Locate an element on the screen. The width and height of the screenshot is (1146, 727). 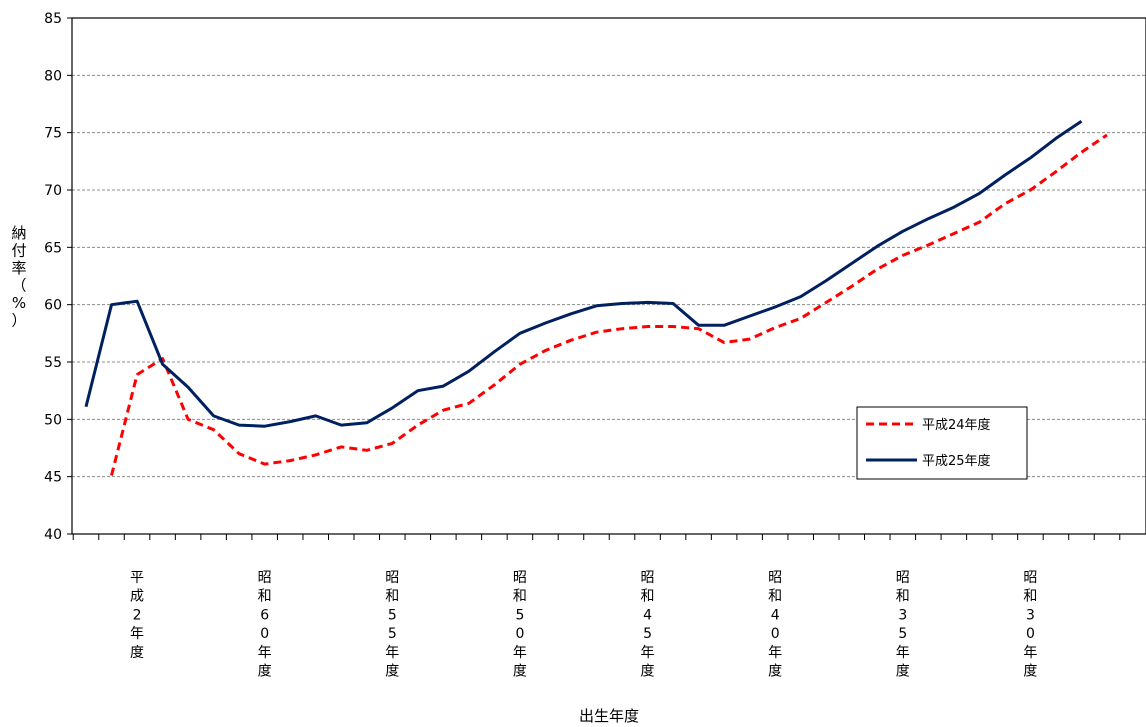
x-category-label: 昭和 5 5 年度 is located at coordinates (392, 625).